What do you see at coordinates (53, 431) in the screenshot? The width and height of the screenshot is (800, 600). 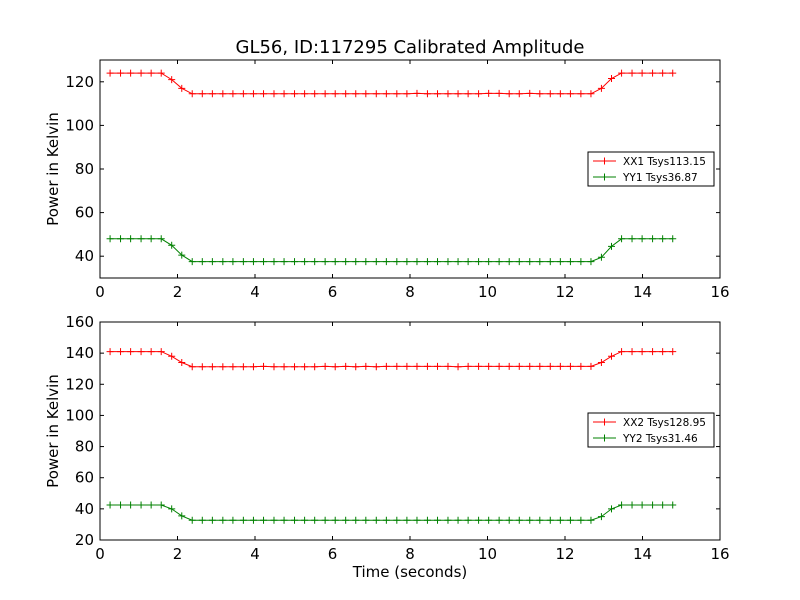 I see `y-axis-label: Power in Kelvin` at bounding box center [53, 431].